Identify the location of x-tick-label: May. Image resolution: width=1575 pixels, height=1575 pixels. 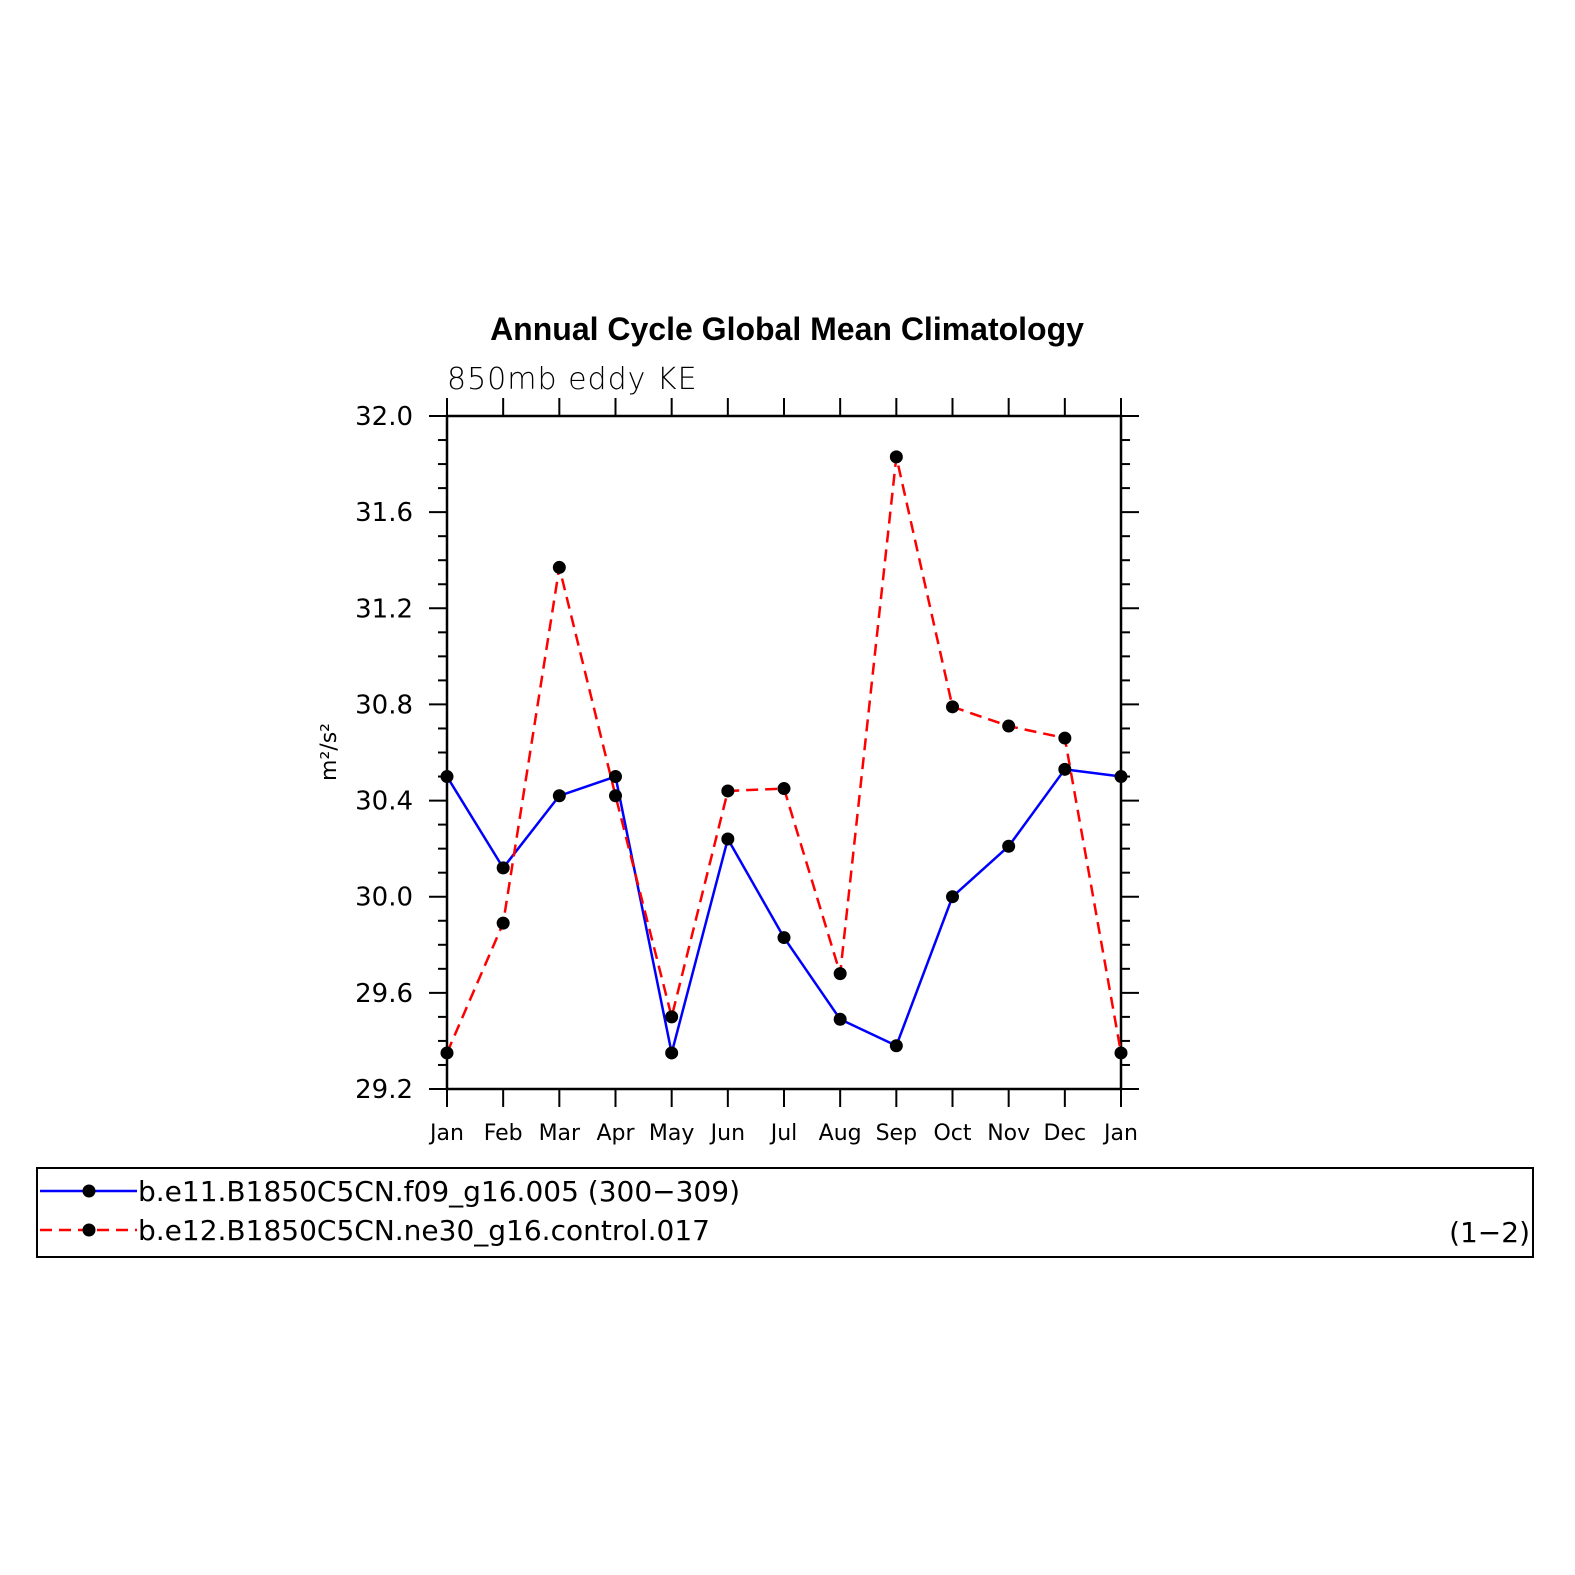
(671, 1133).